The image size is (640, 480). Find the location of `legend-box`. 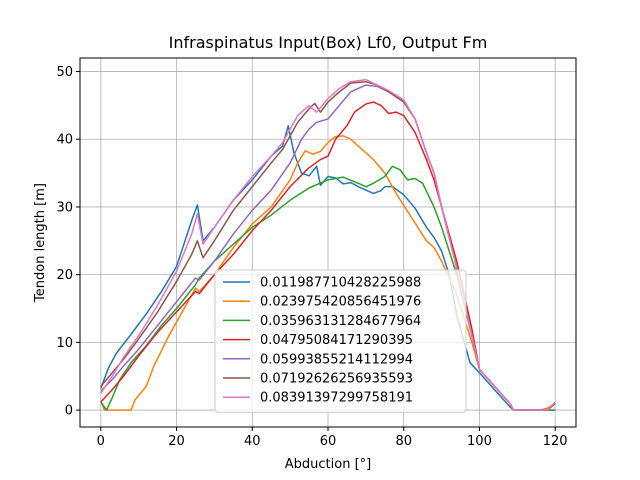

legend-box is located at coordinates (340, 341).